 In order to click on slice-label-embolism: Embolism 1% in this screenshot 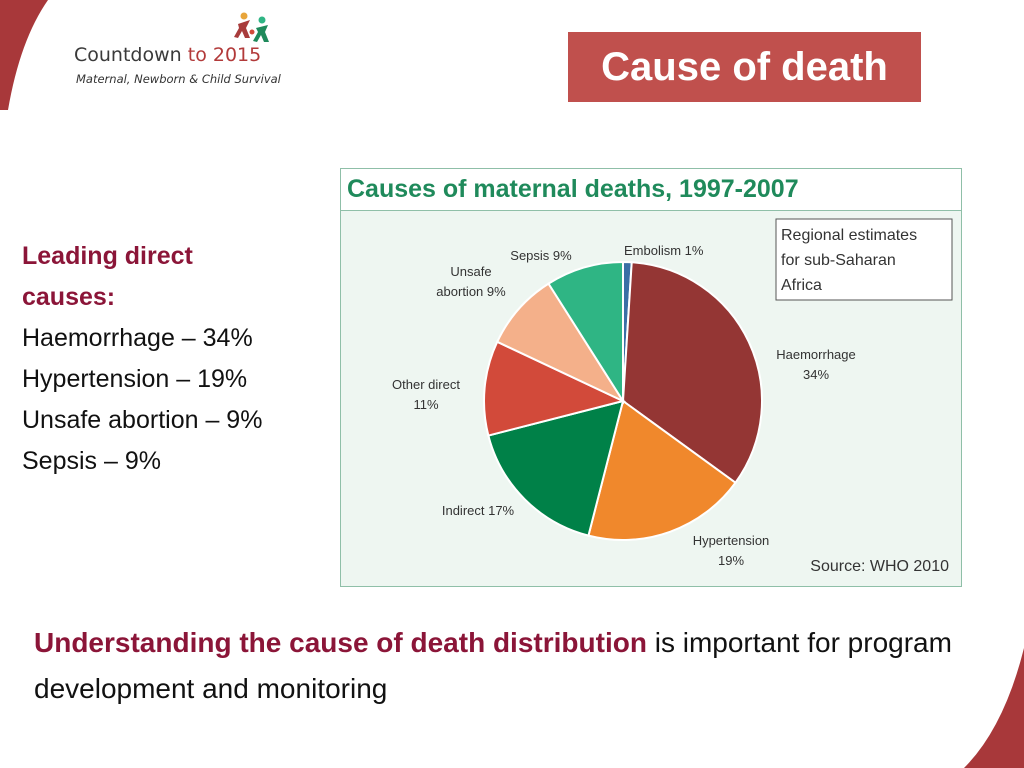, I will do `click(664, 250)`.